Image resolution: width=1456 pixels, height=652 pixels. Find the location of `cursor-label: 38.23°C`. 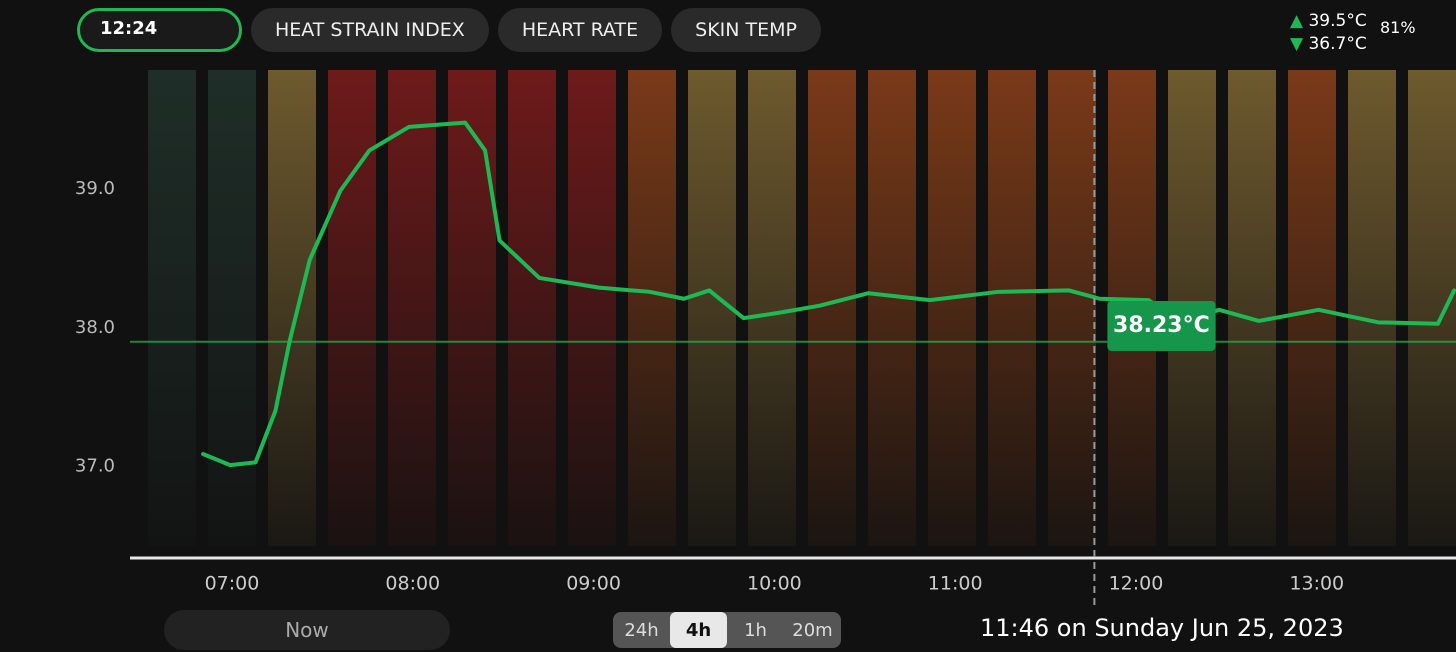

cursor-label: 38.23°C is located at coordinates (1161, 325).